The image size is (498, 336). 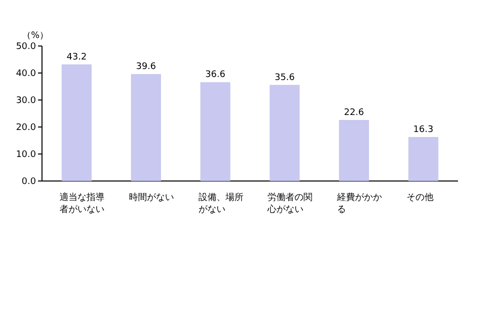 What do you see at coordinates (285, 126) in the screenshot?
I see `bar: 35.6` at bounding box center [285, 126].